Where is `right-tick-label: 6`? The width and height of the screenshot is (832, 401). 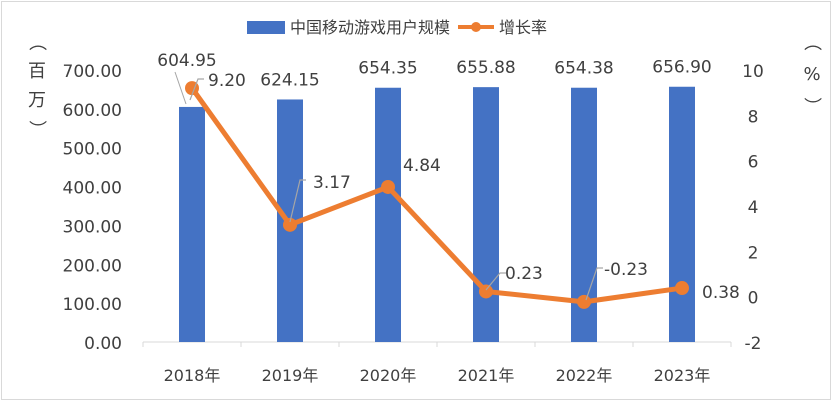
right-tick-label: 6 is located at coordinates (753, 163).